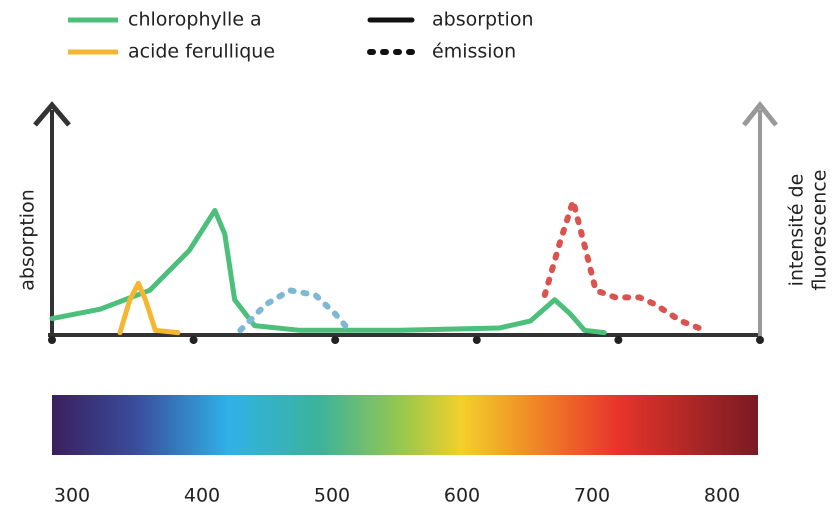  I want to click on y2-arrow, so click(760, 113).